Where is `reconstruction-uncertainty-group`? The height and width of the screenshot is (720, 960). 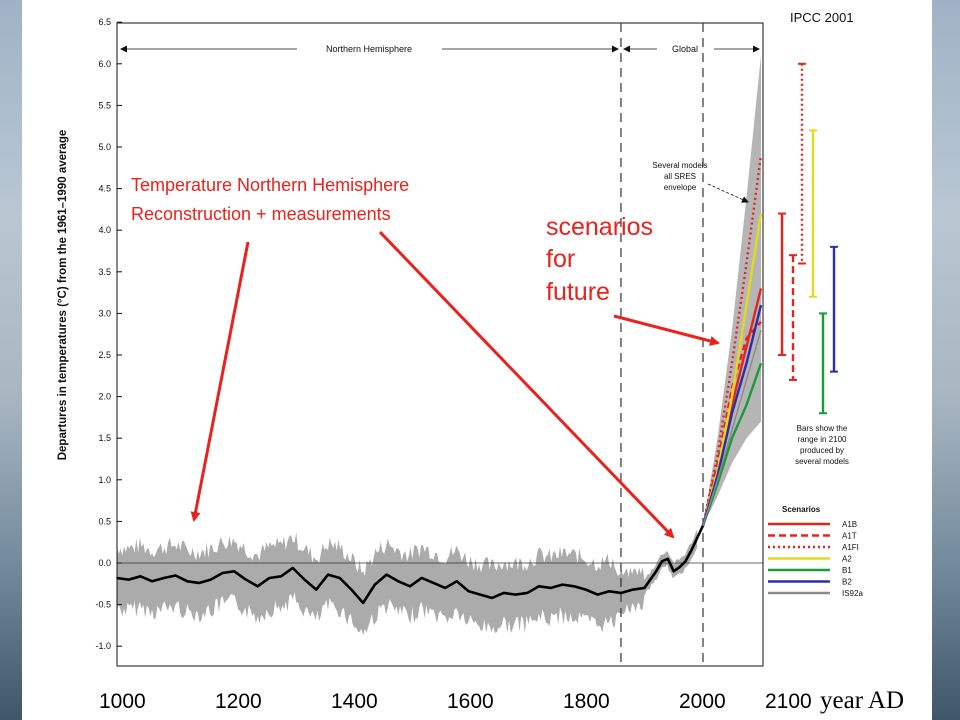
reconstruction-uncertainty-group is located at coordinates (407, 582).